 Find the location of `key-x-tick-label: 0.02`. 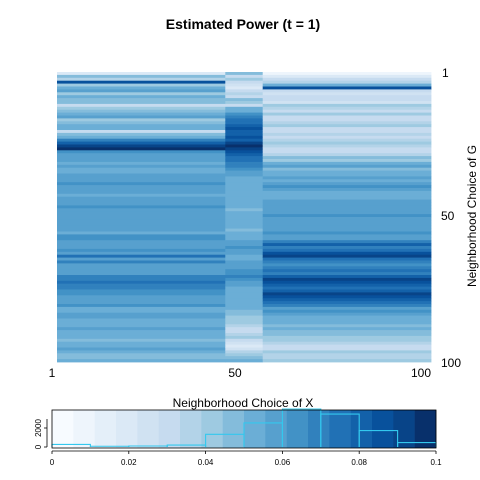

key-x-tick-label: 0.02 is located at coordinates (129, 462).